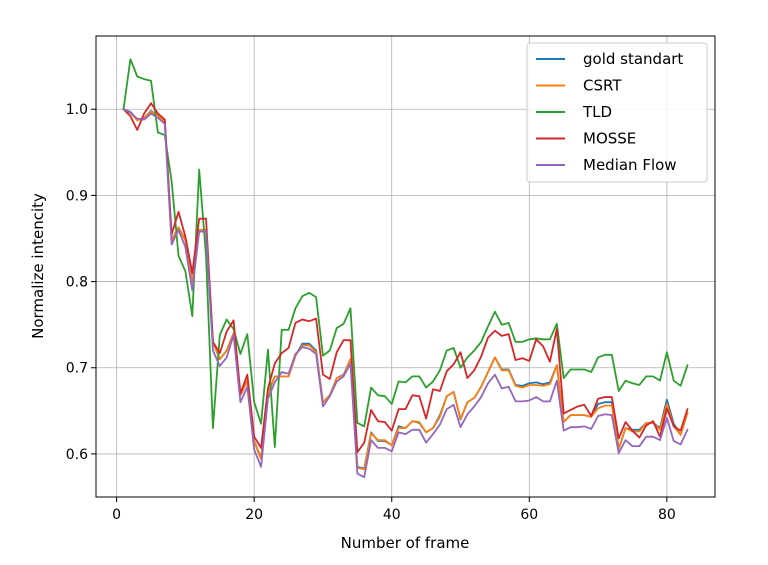 The height and width of the screenshot is (565, 768). Describe the element at coordinates (254, 515) in the screenshot. I see `x-tick-label: 20` at that location.